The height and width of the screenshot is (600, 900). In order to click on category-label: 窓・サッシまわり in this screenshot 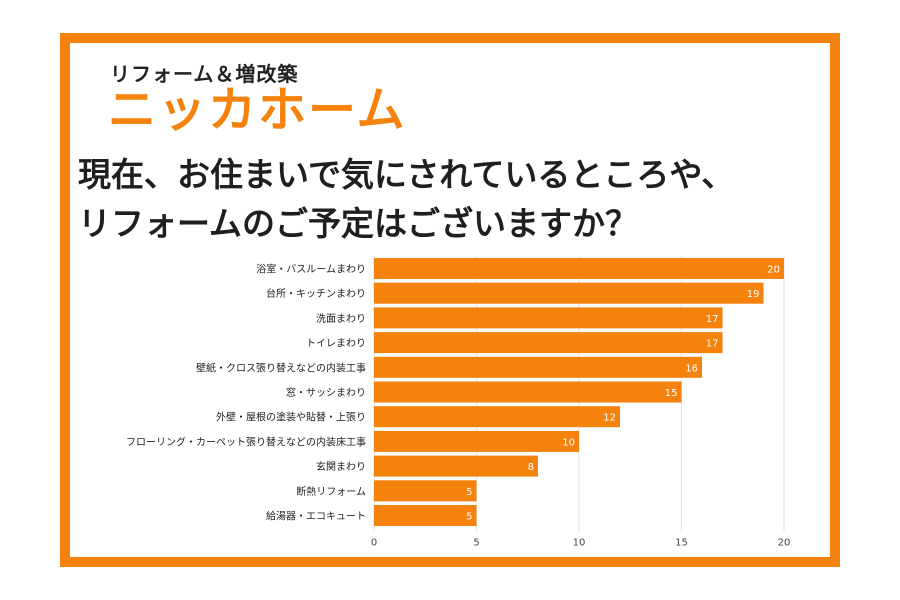, I will do `click(326, 392)`.